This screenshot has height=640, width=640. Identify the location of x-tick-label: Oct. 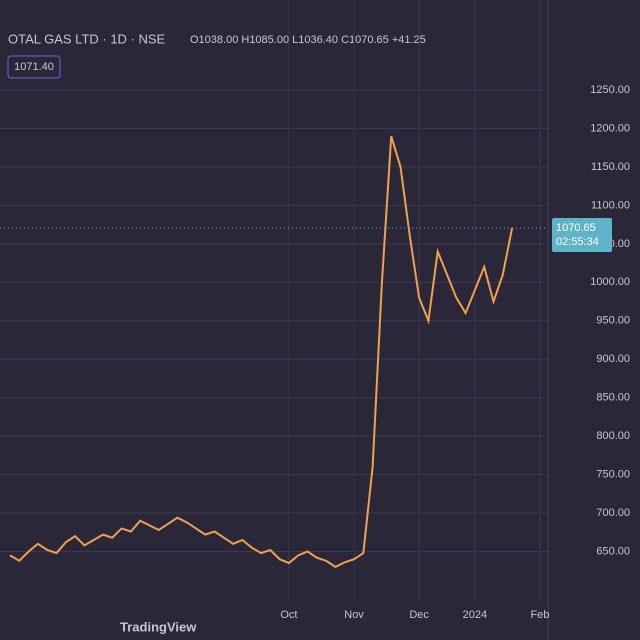
(288, 615).